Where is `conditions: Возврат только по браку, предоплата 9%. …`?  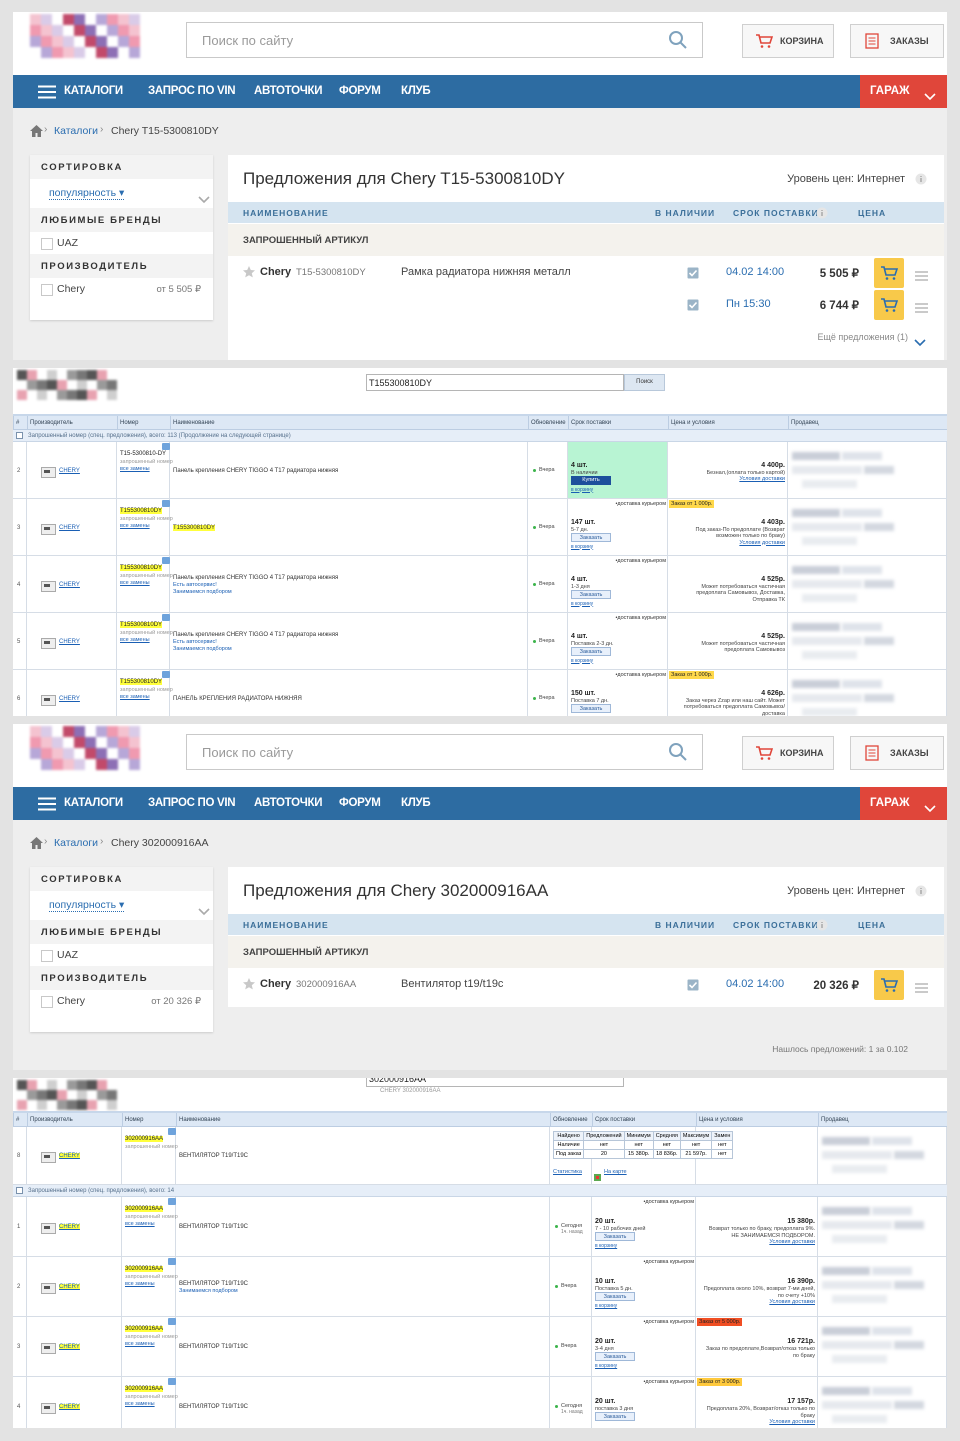
conditions: Возврат только по браку, предоплата 9%. … is located at coordinates (759, 1236).